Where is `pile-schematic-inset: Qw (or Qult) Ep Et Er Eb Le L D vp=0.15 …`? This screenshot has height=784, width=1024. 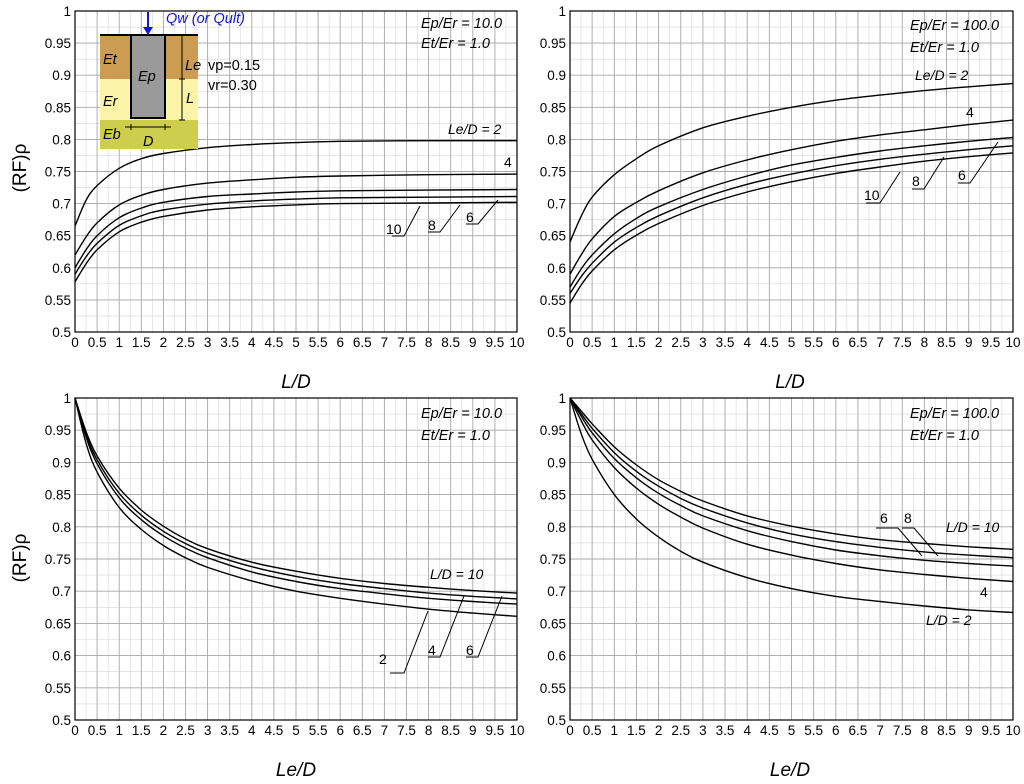 pile-schematic-inset: Qw (or Qult) Ep Et Er Eb Le L D vp=0.15 … is located at coordinates (180, 80).